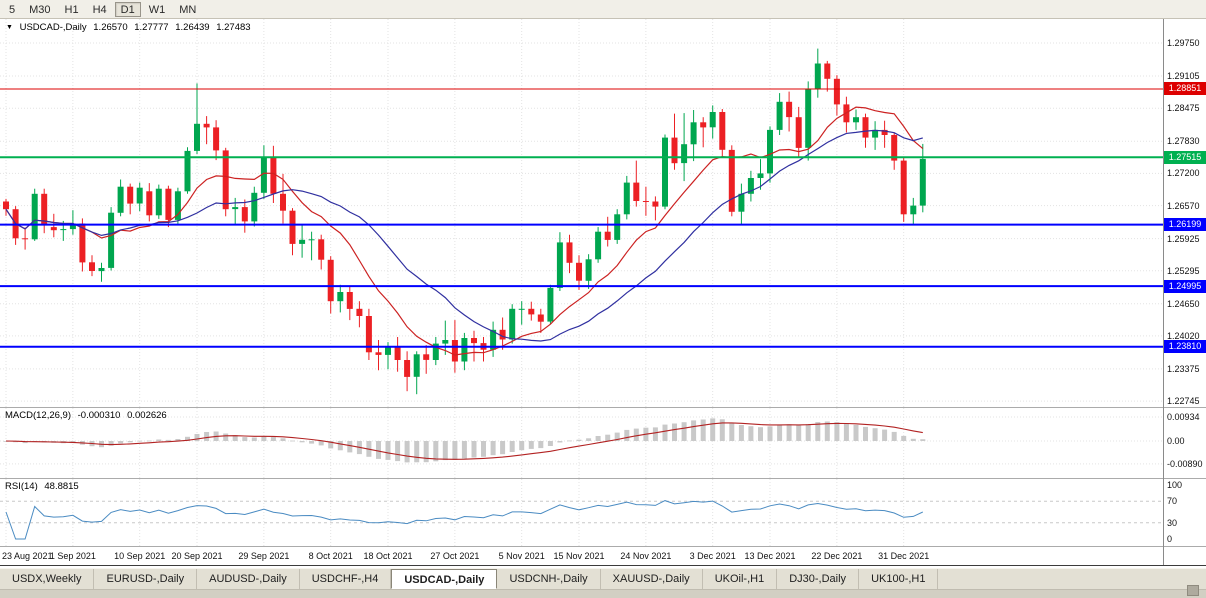 The width and height of the screenshot is (1206, 598). I want to click on rsi-value: 48.8815, so click(61, 486).